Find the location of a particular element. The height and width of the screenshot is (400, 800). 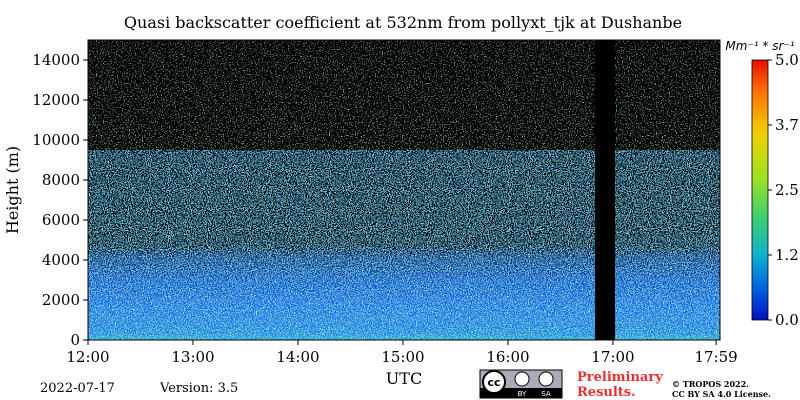

badge-strip is located at coordinates (521, 393).